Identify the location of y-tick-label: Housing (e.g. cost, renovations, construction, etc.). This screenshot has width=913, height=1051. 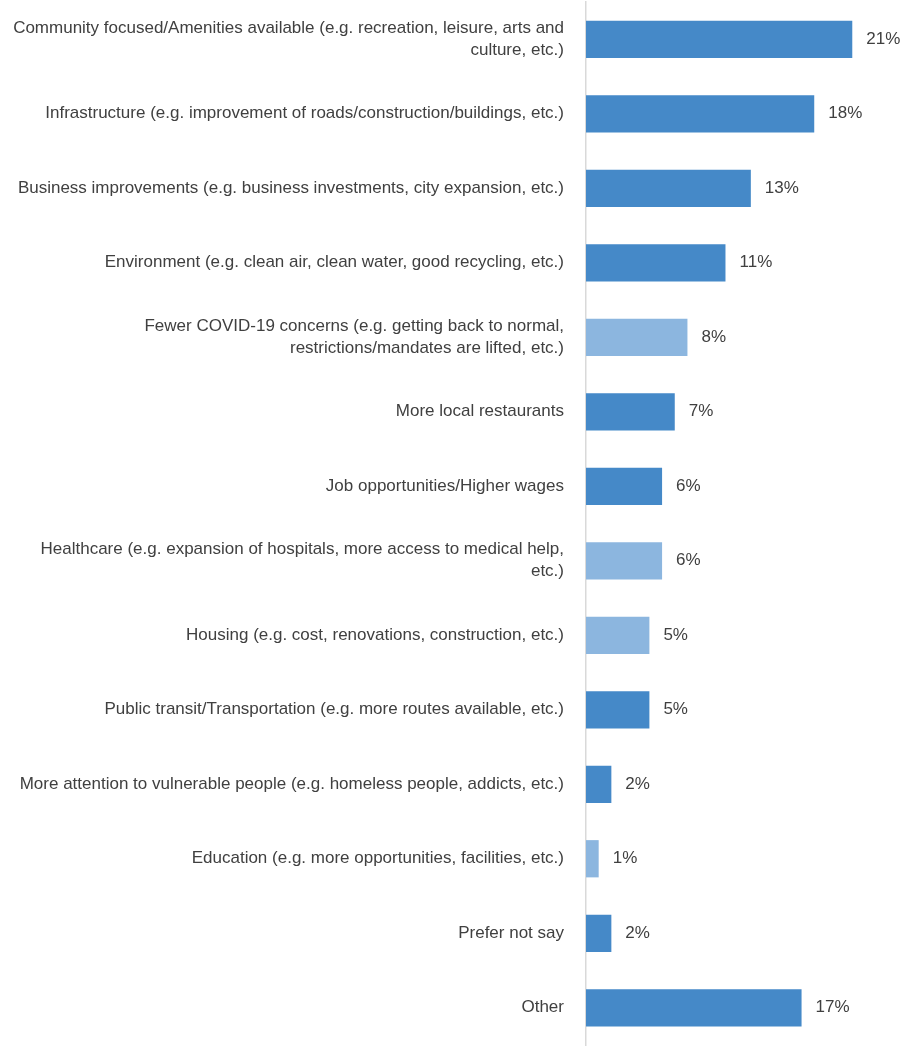
(375, 634).